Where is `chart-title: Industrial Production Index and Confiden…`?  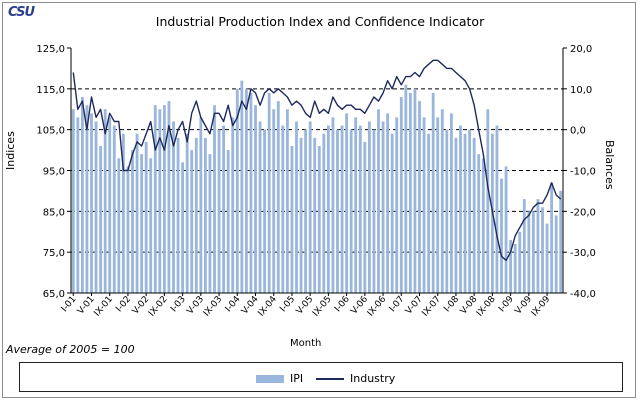
chart-title: Industrial Production Index and Confiden… is located at coordinates (320, 21).